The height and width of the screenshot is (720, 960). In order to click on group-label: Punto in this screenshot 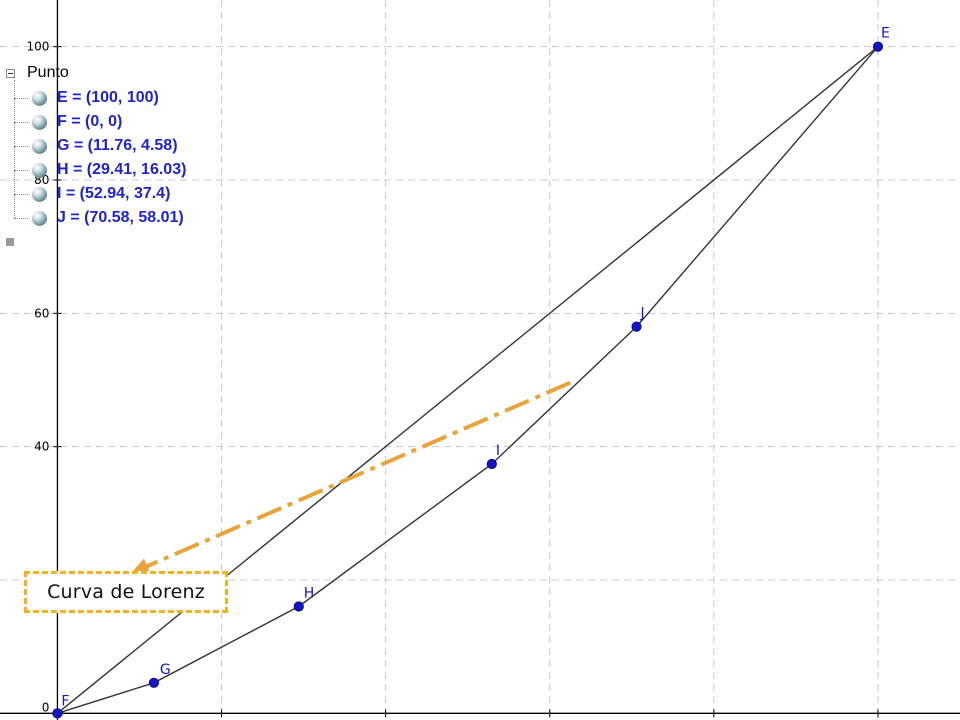, I will do `click(48, 72)`.